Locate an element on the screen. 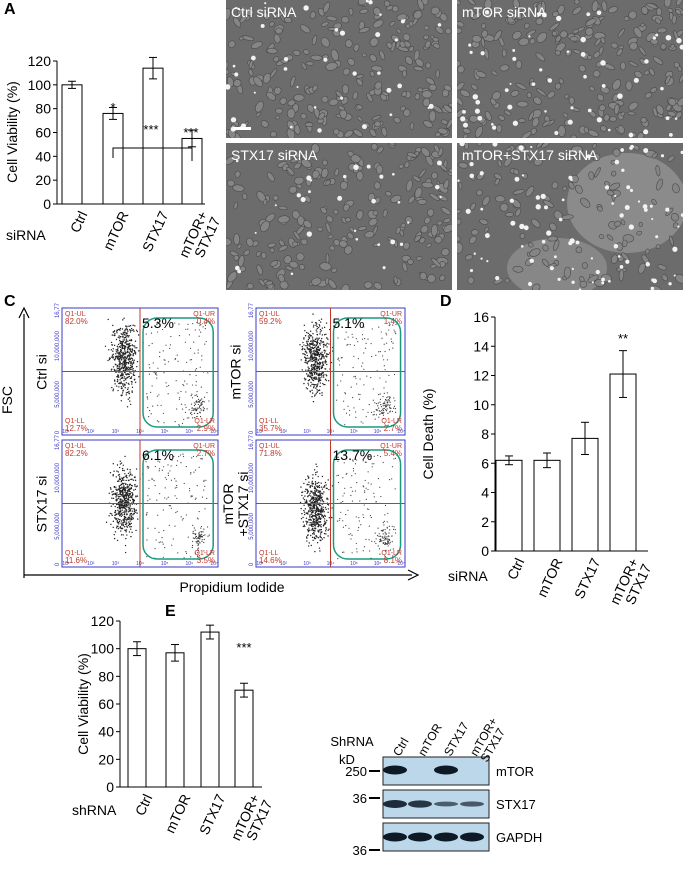  axis-title: Propidium Iodide is located at coordinates (231, 587).